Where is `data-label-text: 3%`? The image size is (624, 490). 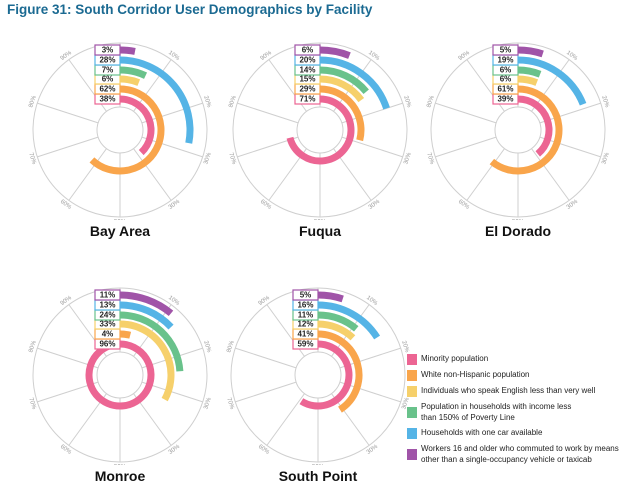
data-label-text: 3% is located at coordinates (108, 50).